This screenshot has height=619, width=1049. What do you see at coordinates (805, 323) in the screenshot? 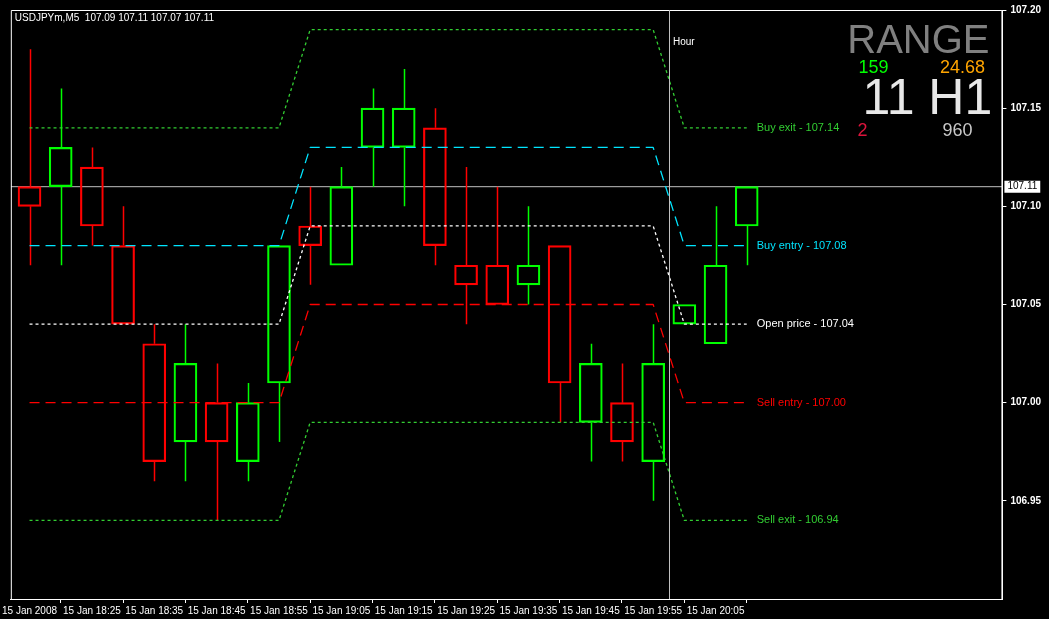
I see `series-label: Open price - 107.04` at bounding box center [805, 323].